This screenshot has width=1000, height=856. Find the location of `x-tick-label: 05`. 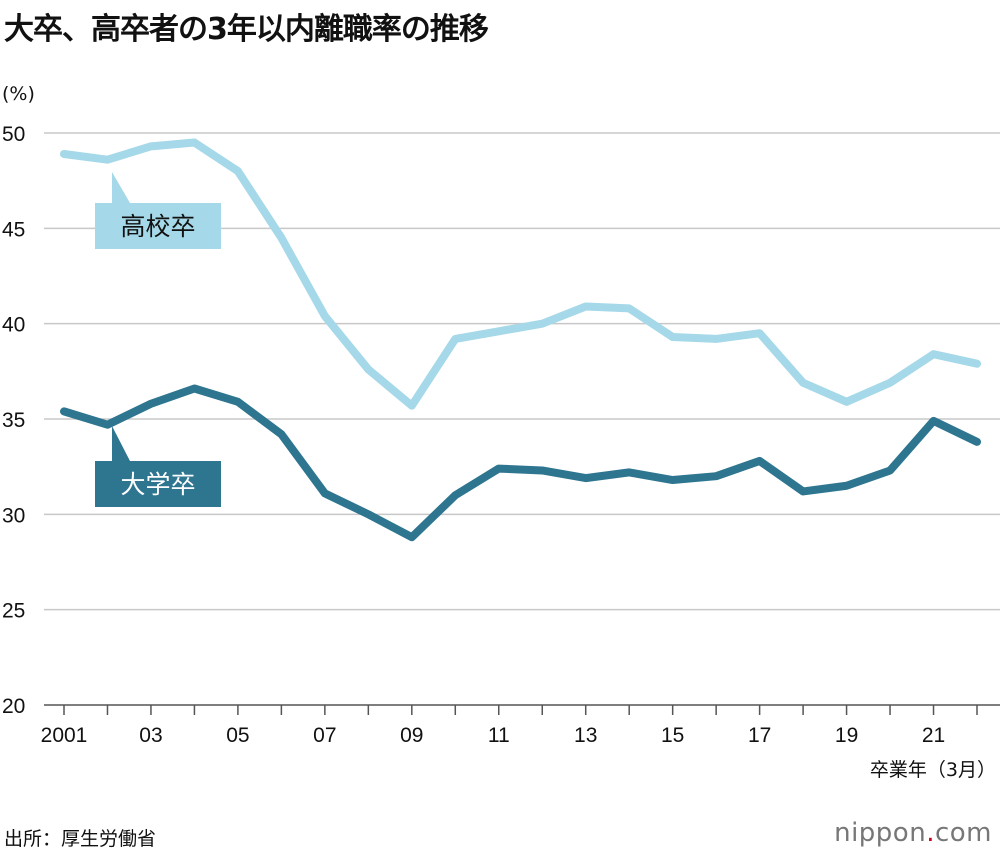

x-tick-label: 05 is located at coordinates (237, 735).